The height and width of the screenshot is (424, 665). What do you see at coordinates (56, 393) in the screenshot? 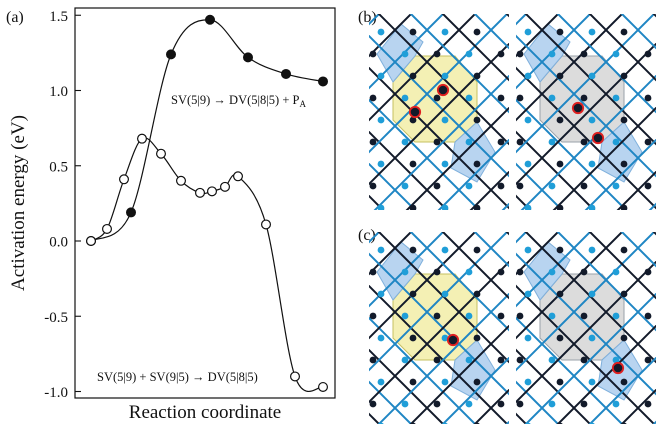
I see `y-tick-label: -1.0` at bounding box center [56, 393].